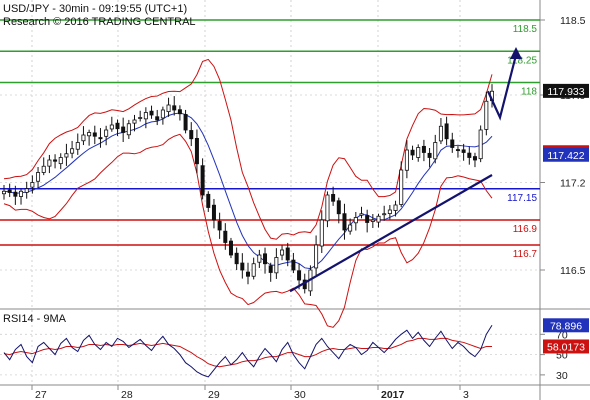 This screenshot has height=400, width=590. What do you see at coordinates (95, 9) in the screenshot?
I see `chart-title: USD/JPY - 30min - 09:19:55 (UTC+1)` at bounding box center [95, 9].